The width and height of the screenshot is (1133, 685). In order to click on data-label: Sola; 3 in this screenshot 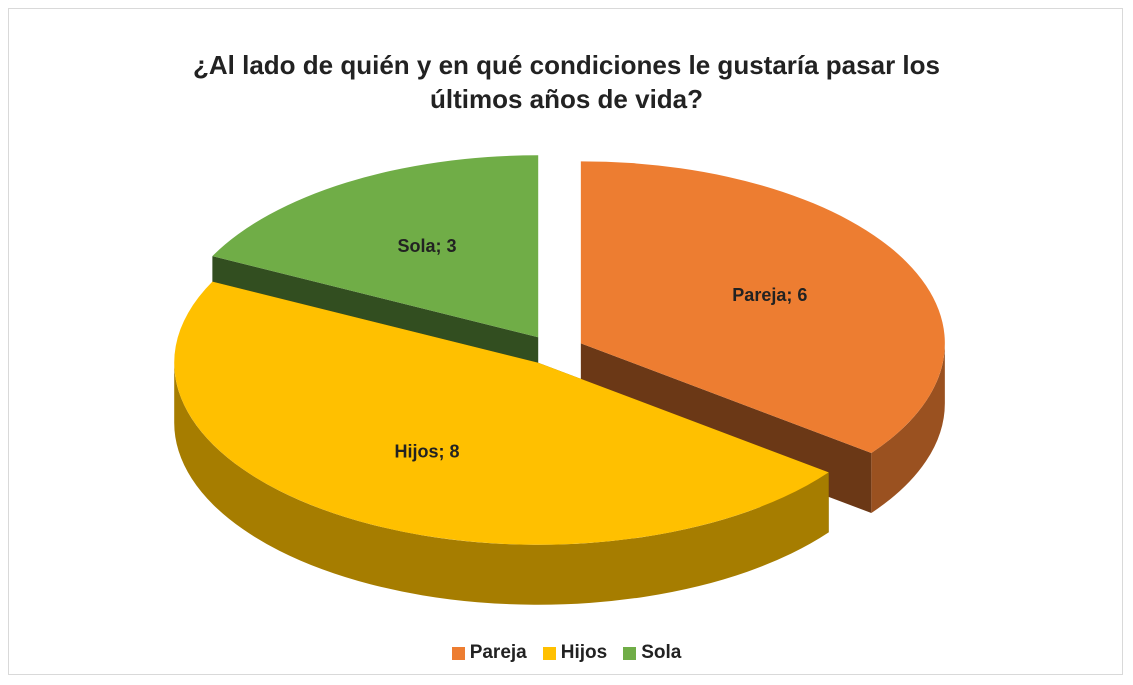, I will do `click(427, 246)`.